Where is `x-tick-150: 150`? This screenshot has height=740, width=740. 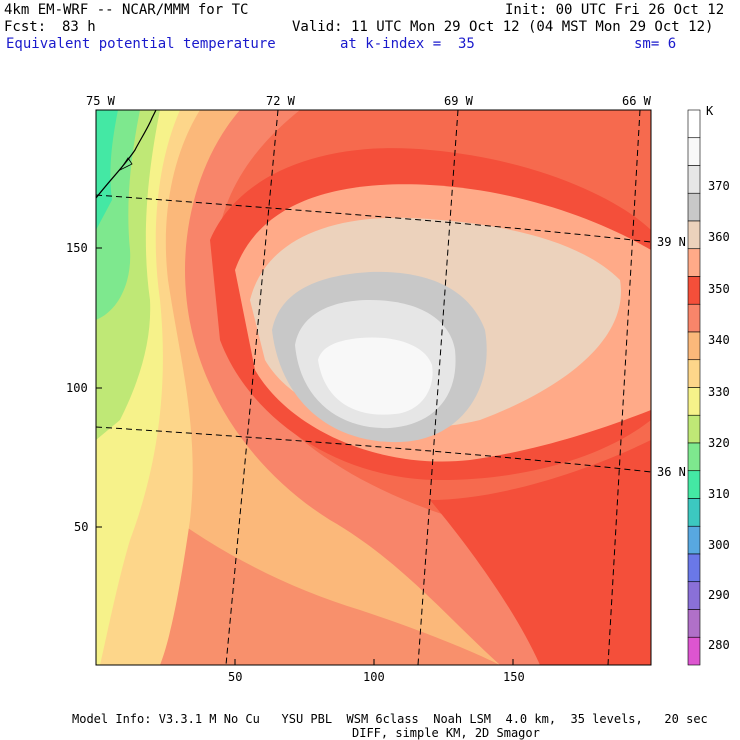 x-tick-150: 150 is located at coordinates (514, 677).